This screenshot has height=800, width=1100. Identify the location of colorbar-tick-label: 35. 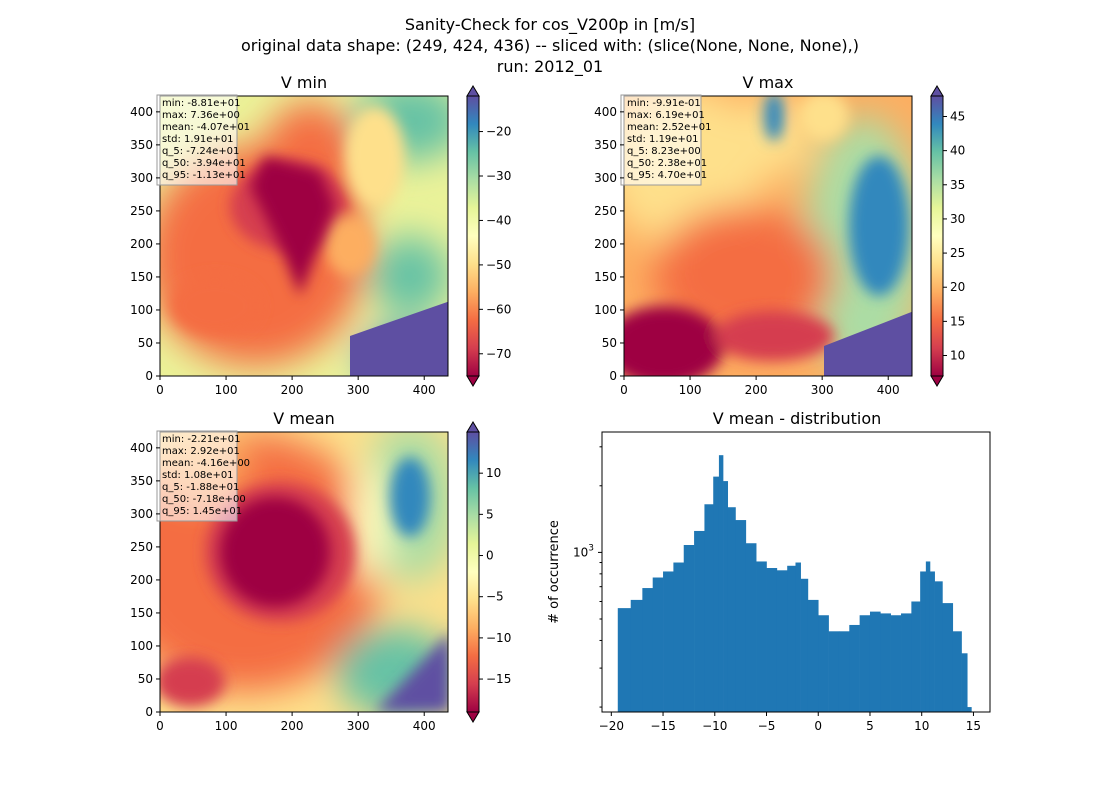
(957, 185).